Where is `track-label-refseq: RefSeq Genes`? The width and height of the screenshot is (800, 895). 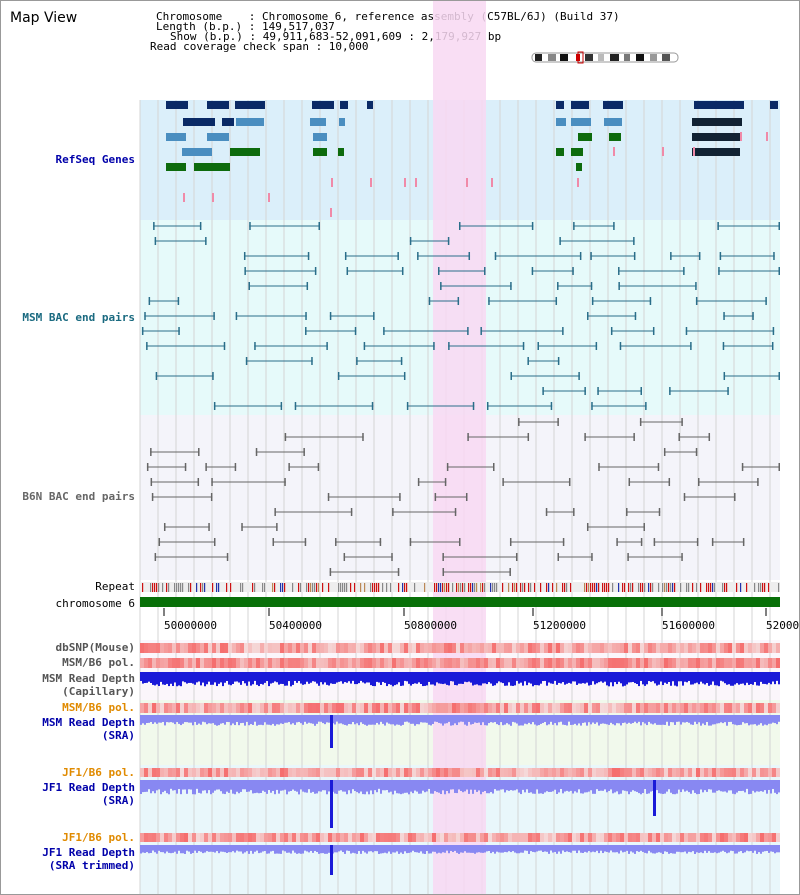
track-label-refseq: RefSeq Genes is located at coordinates (95, 159).